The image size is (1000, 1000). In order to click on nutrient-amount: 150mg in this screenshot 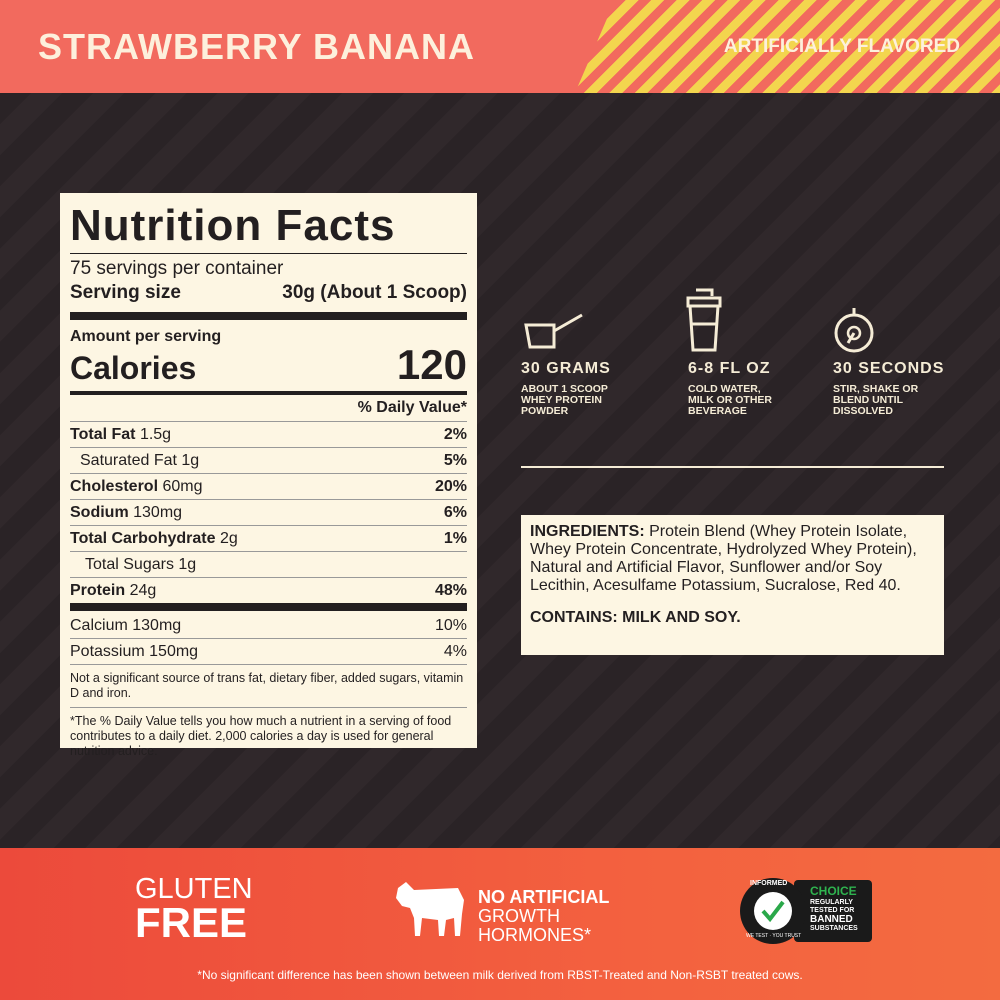, I will do `click(174, 651)`.